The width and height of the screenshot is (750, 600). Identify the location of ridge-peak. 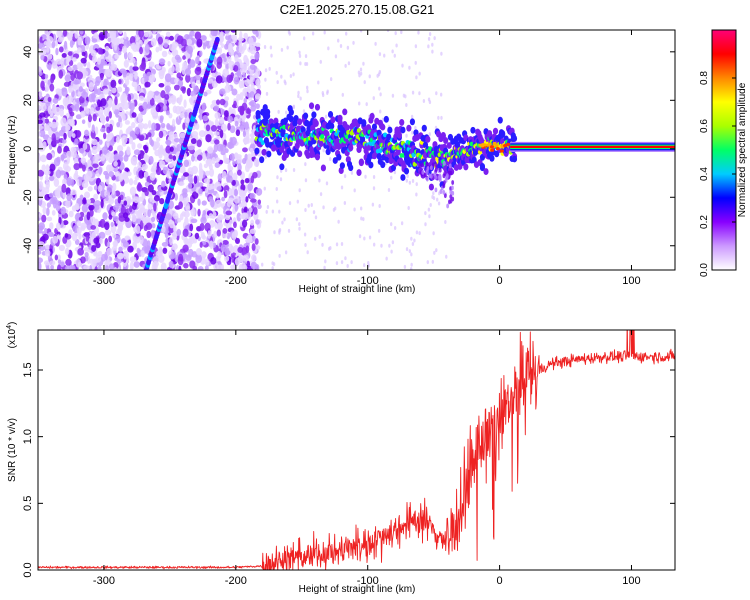
(497, 149).